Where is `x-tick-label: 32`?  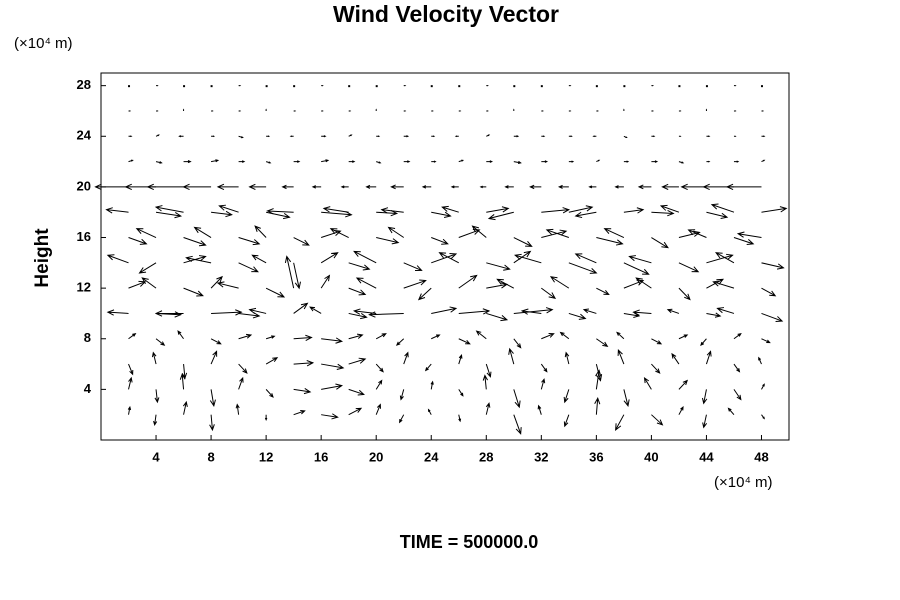 x-tick-label: 32 is located at coordinates (541, 456).